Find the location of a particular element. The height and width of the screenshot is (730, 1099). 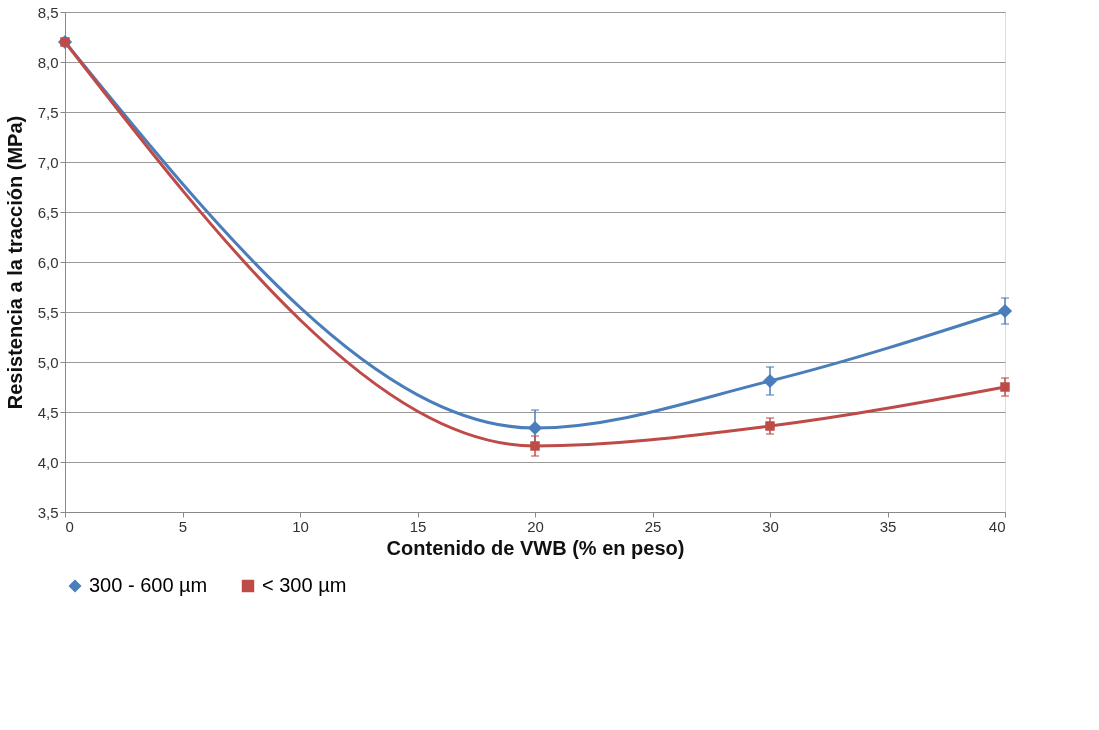

legend-label: 300 - 600 µm is located at coordinates (148, 585).